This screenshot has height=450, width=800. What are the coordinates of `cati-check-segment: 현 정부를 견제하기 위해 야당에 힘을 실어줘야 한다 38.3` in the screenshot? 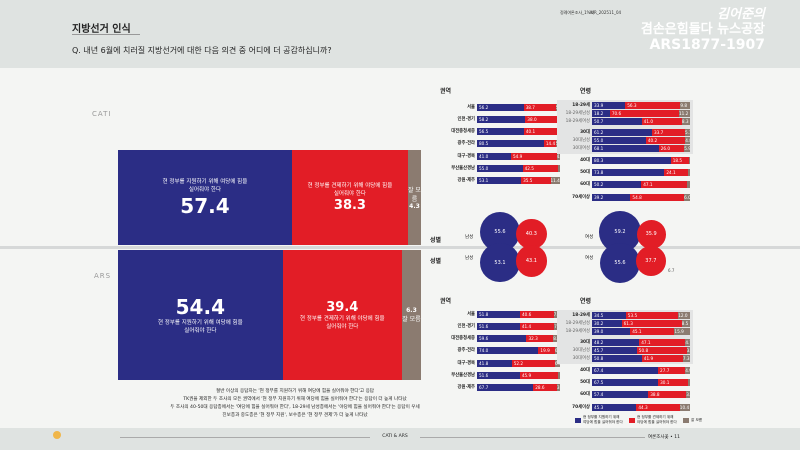 It's located at (349, 197).